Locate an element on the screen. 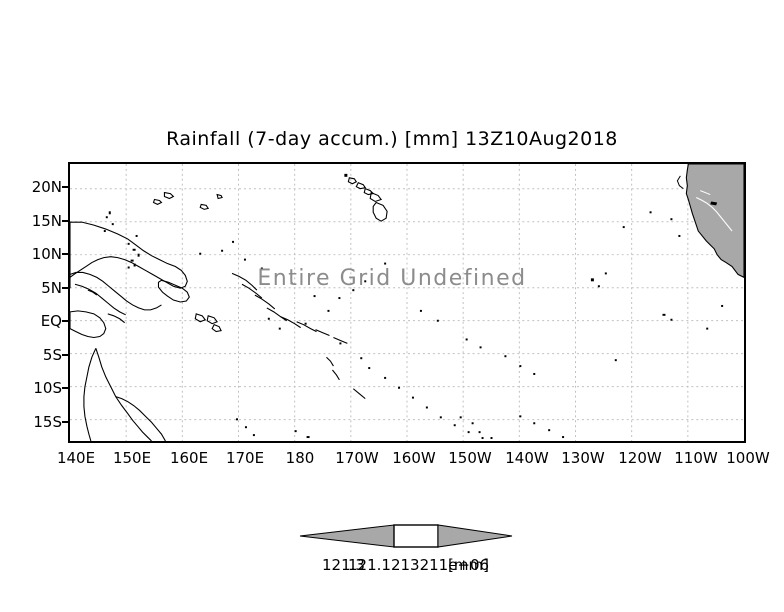 The image size is (784, 612). colorbar-extend-high is located at coordinates (475, 536).